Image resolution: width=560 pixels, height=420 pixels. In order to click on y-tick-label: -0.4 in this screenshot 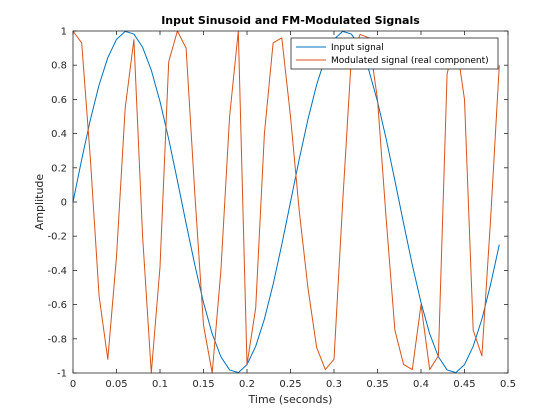, I will do `click(57, 271)`.